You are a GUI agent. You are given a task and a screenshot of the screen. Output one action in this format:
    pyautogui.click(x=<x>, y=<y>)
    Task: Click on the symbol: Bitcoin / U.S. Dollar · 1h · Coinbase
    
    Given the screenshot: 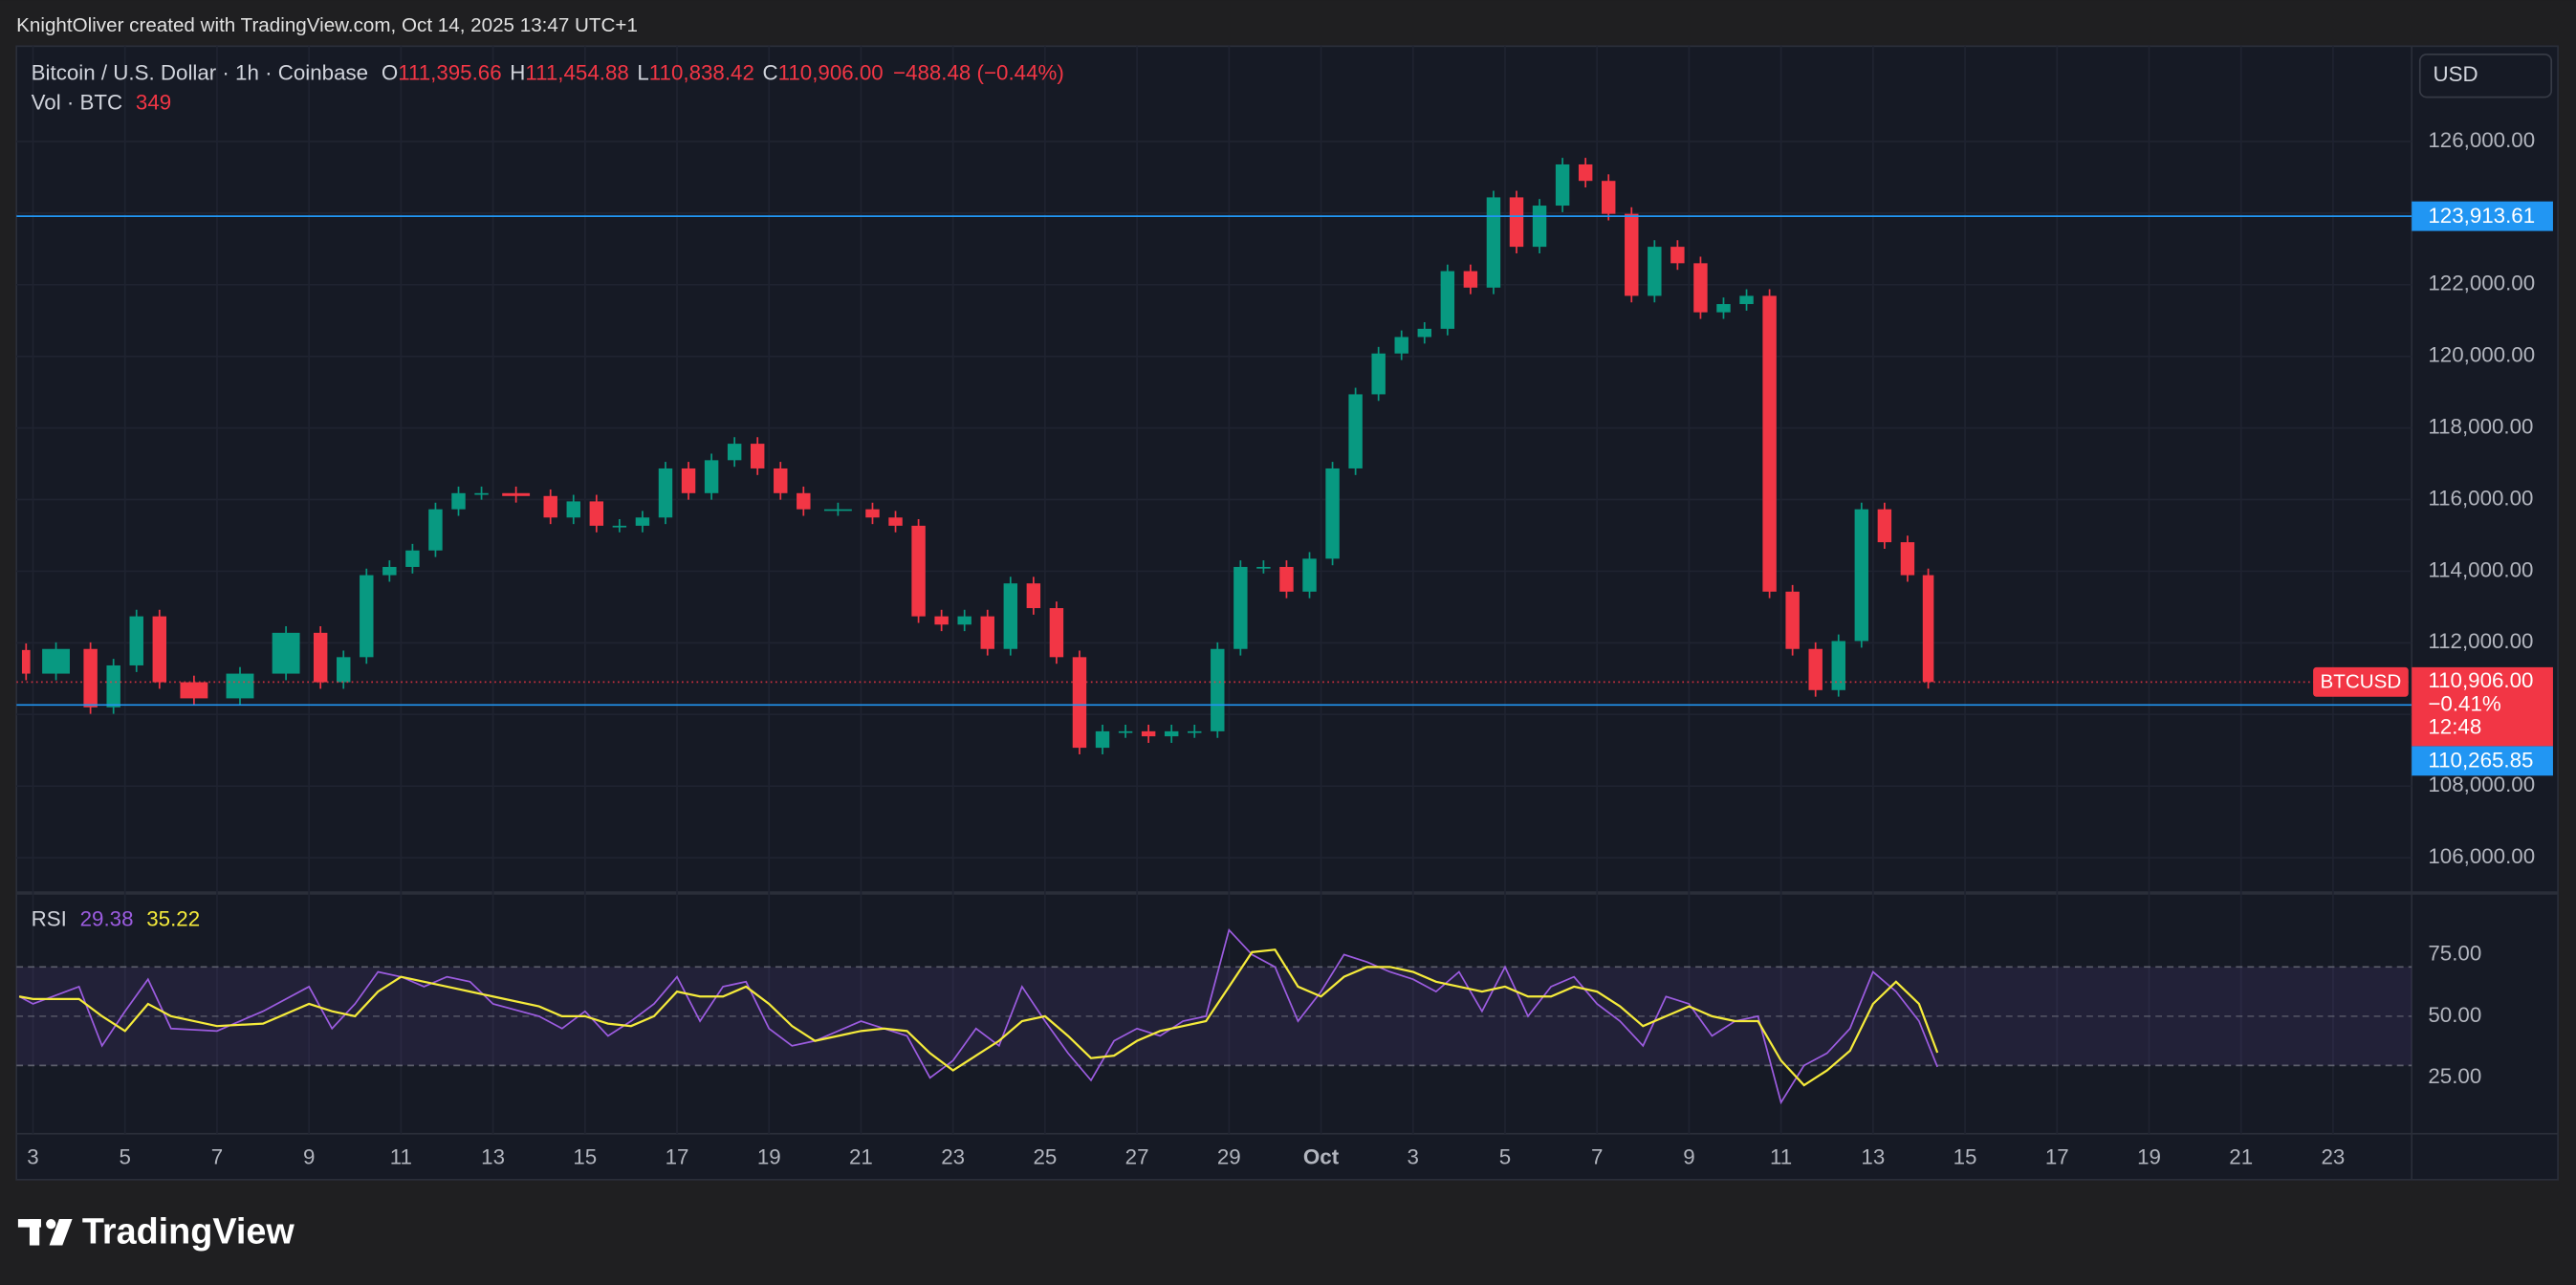 What is the action you would take?
    pyautogui.click(x=200, y=72)
    